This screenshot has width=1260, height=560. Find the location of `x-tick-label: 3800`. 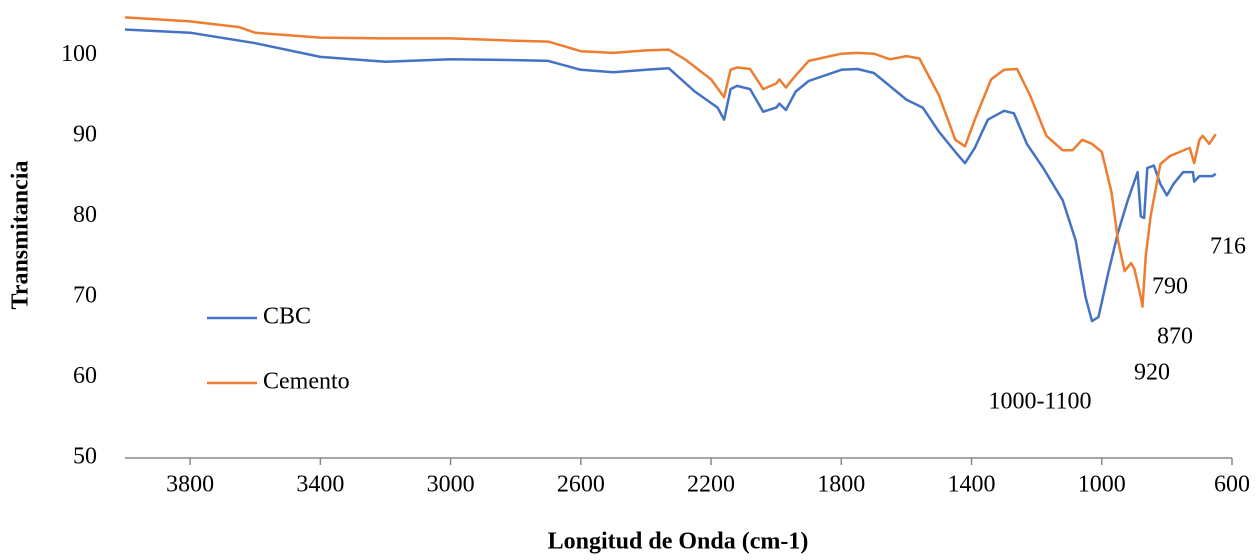

x-tick-label: 3800 is located at coordinates (190, 485).